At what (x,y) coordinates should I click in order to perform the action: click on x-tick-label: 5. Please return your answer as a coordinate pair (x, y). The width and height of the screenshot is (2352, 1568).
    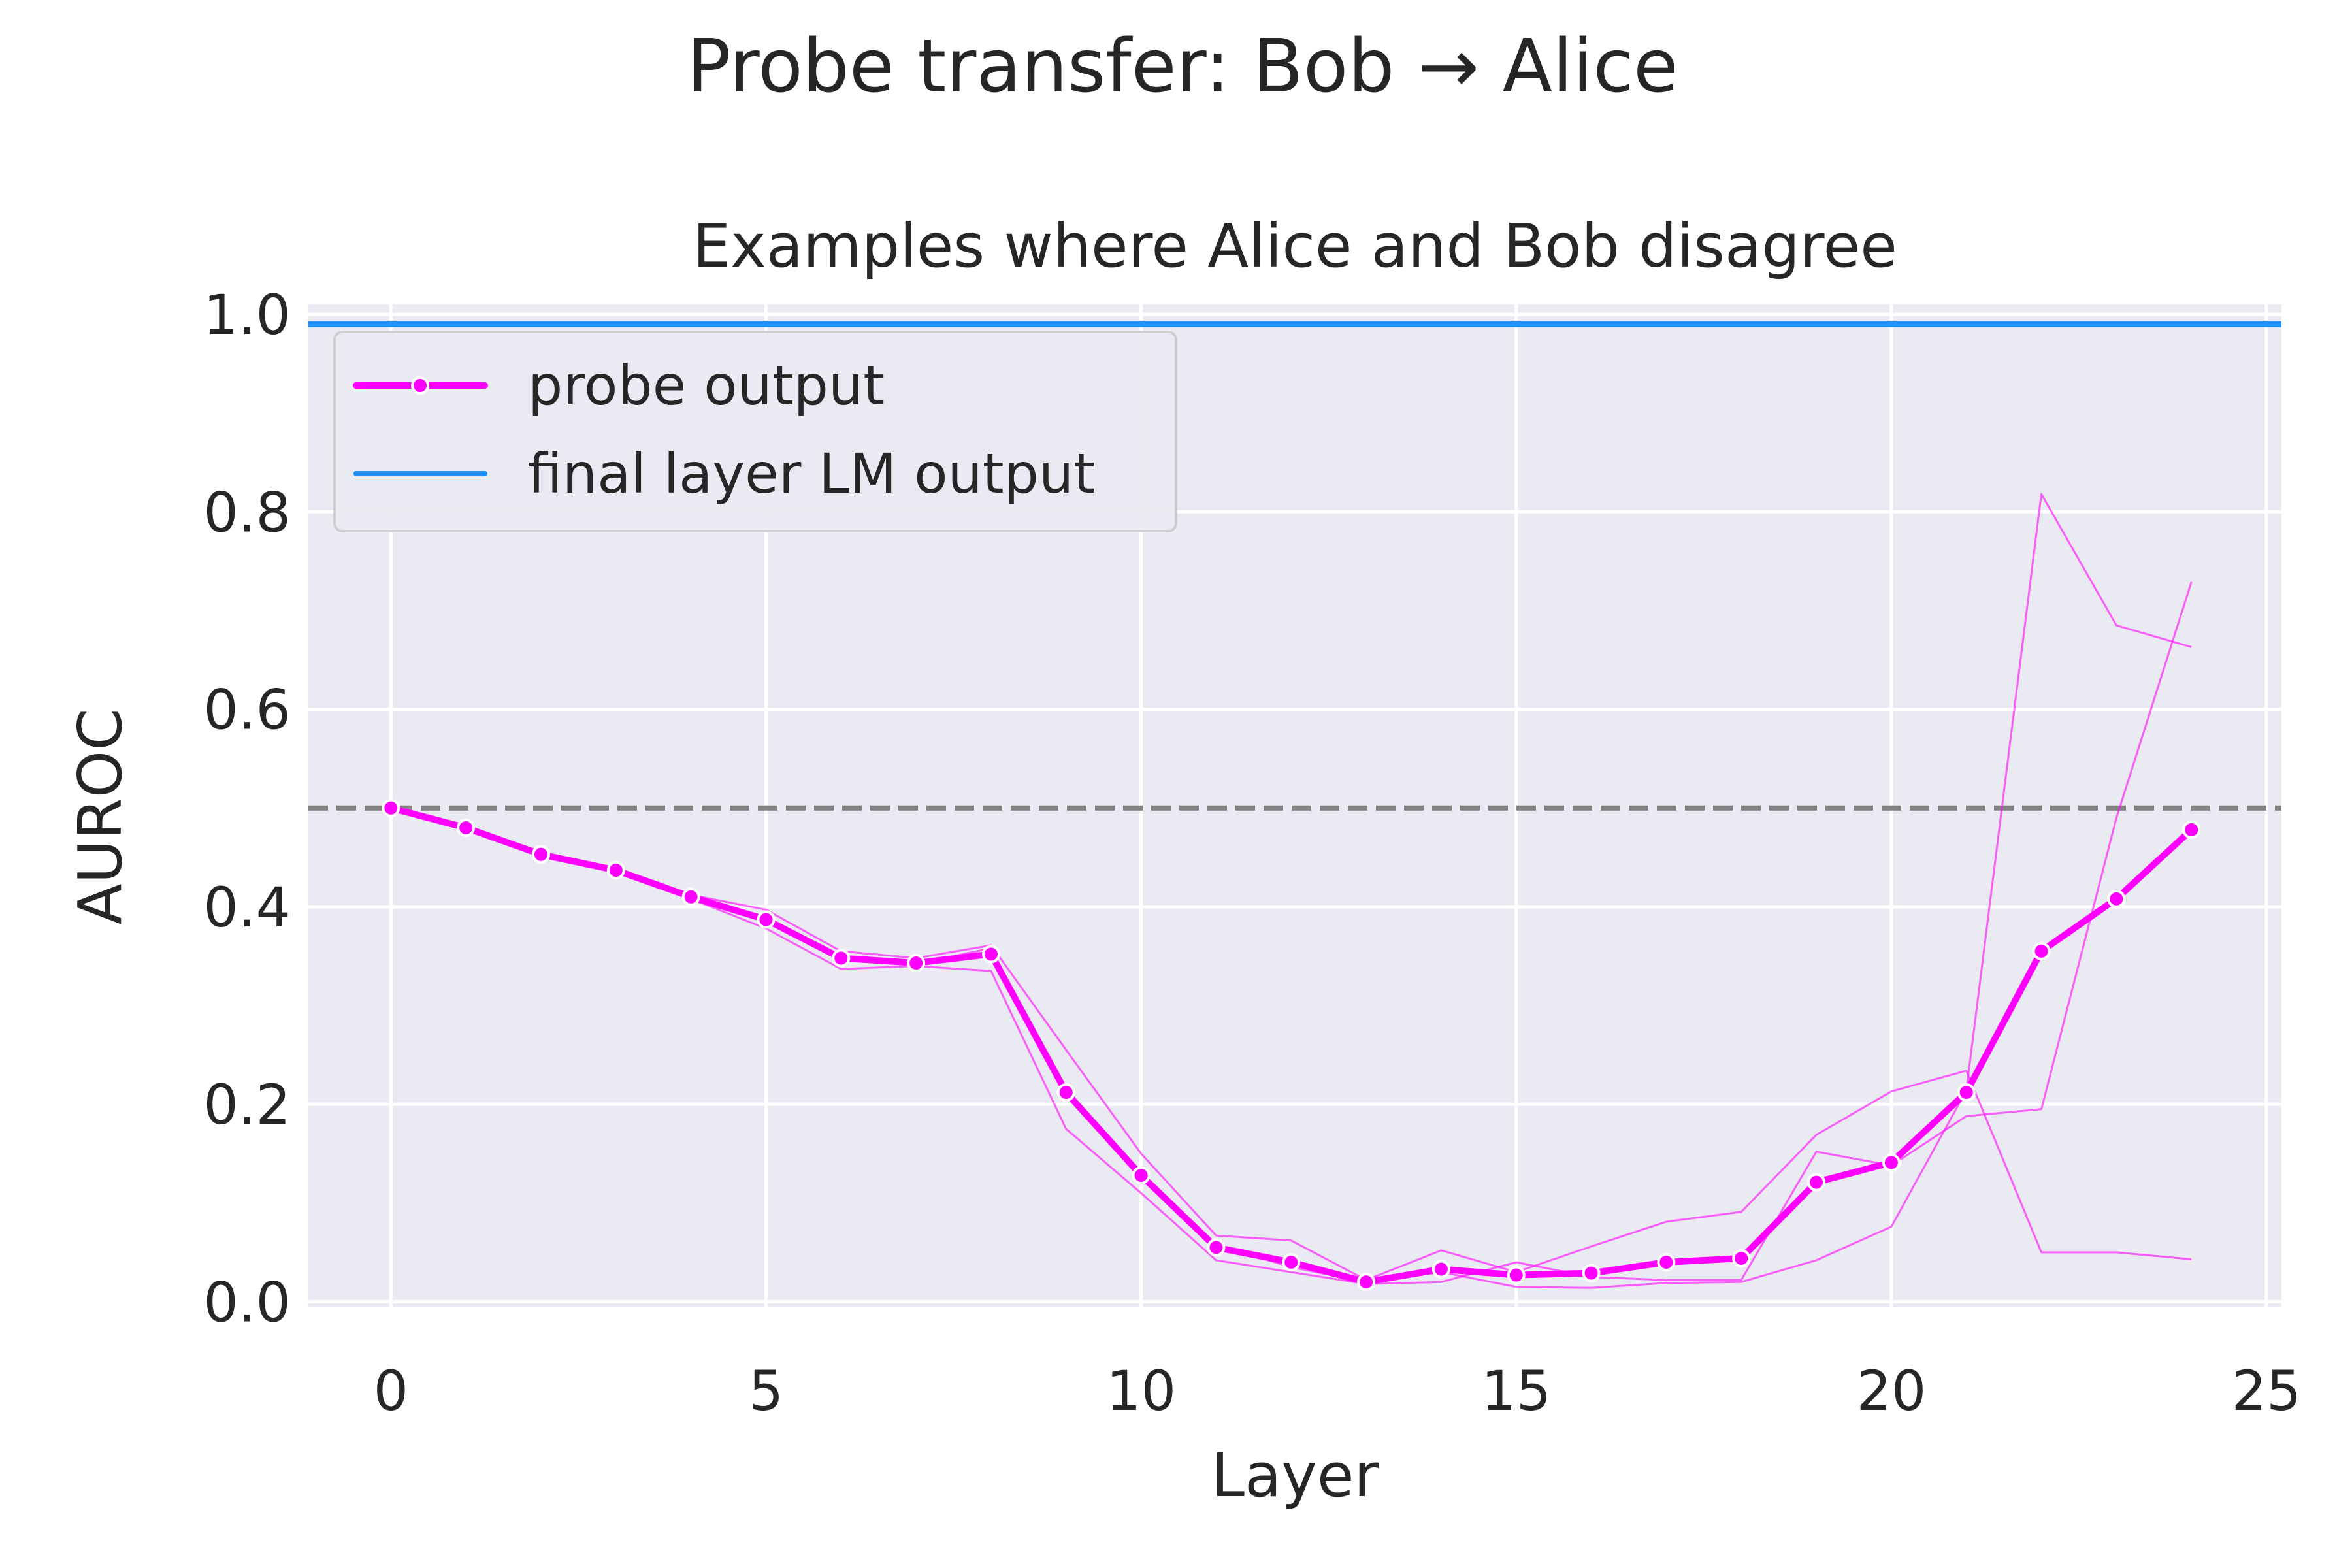
    Looking at the image, I should click on (766, 1391).